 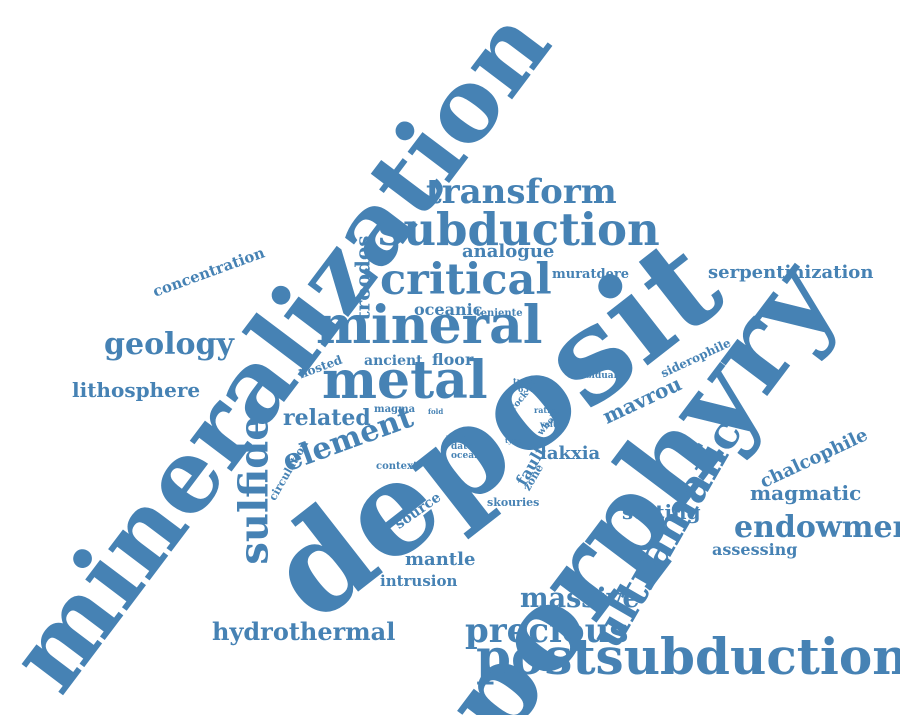 I want to click on word-muratdere: muratdere, so click(x=590, y=274).